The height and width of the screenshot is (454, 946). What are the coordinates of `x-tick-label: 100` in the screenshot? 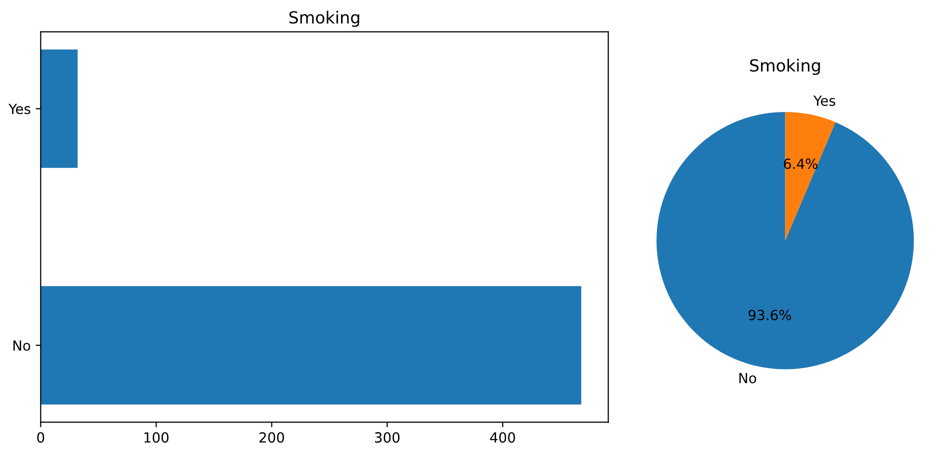 It's located at (156, 437).